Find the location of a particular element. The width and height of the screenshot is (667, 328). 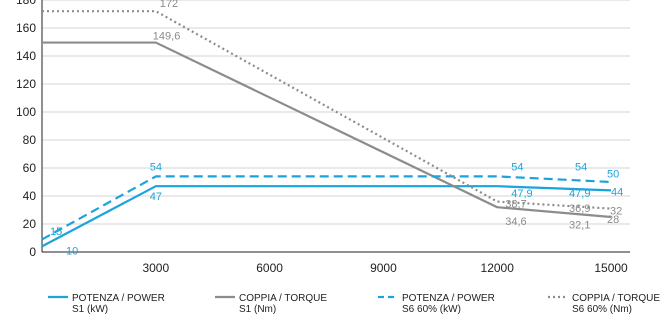

data-label-8: 38,7 is located at coordinates (515, 205).